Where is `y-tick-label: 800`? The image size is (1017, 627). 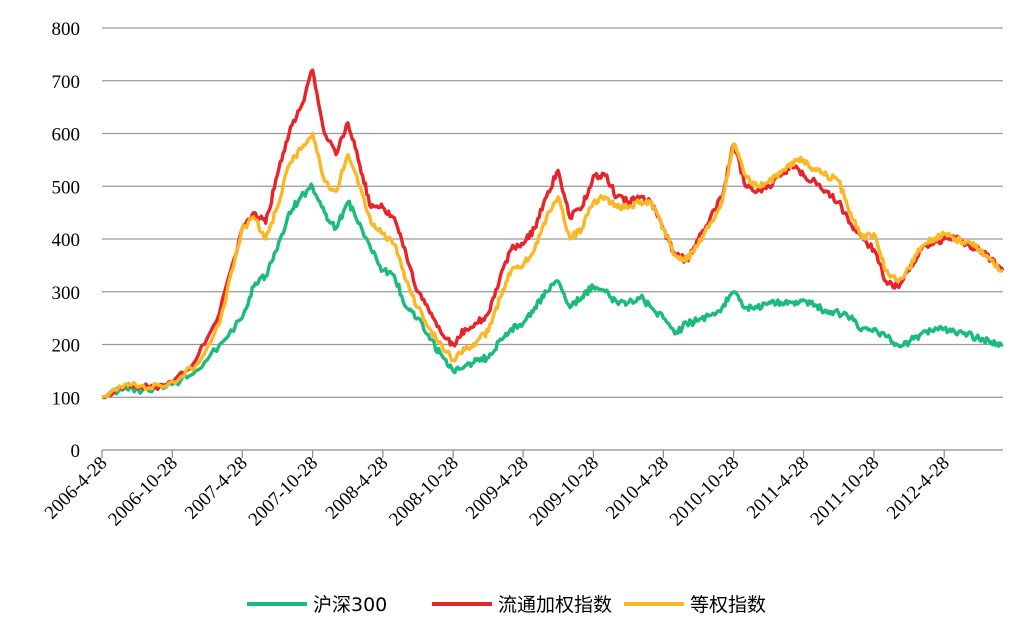
y-tick-label: 800 is located at coordinates (66, 29).